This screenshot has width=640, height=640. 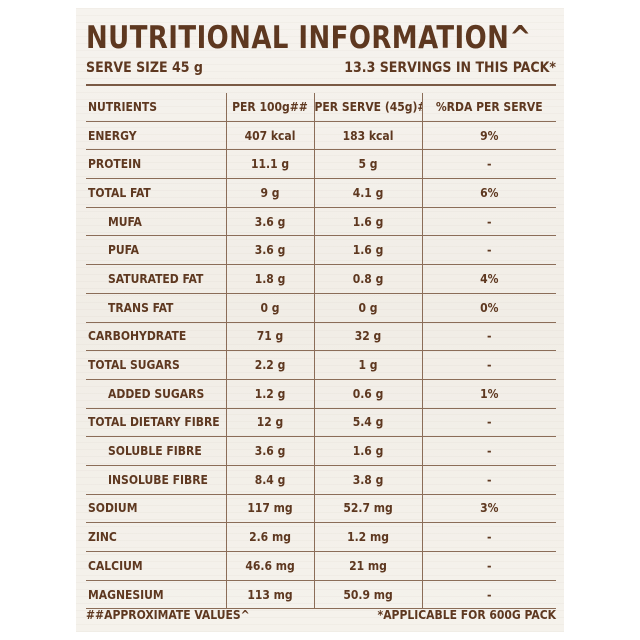 I want to click on value-per-serve: 32 g, so click(x=367, y=337).